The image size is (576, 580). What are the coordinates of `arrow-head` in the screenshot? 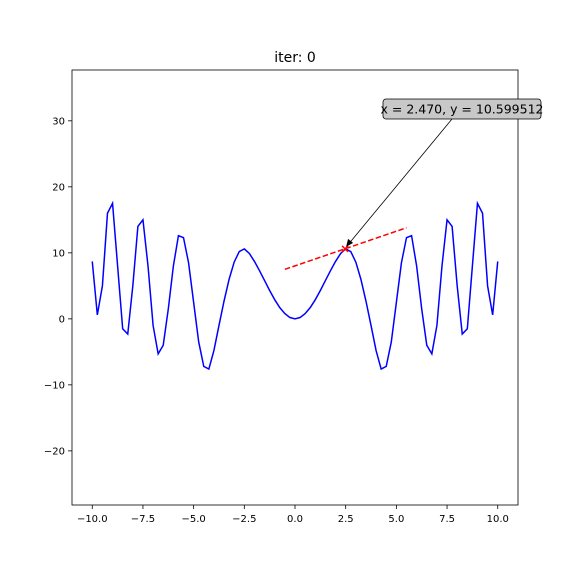 It's located at (350, 242).